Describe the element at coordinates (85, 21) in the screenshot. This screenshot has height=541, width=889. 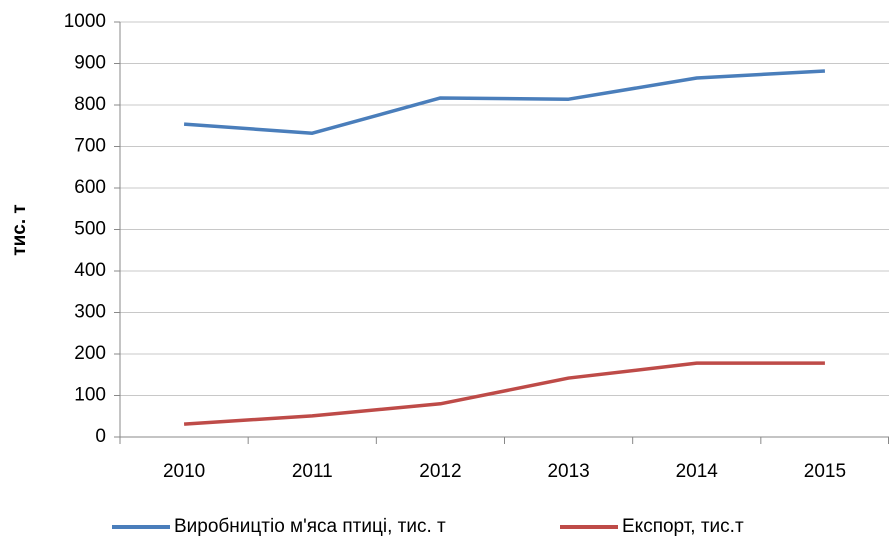
I see `y-tick-label: 1000` at that location.